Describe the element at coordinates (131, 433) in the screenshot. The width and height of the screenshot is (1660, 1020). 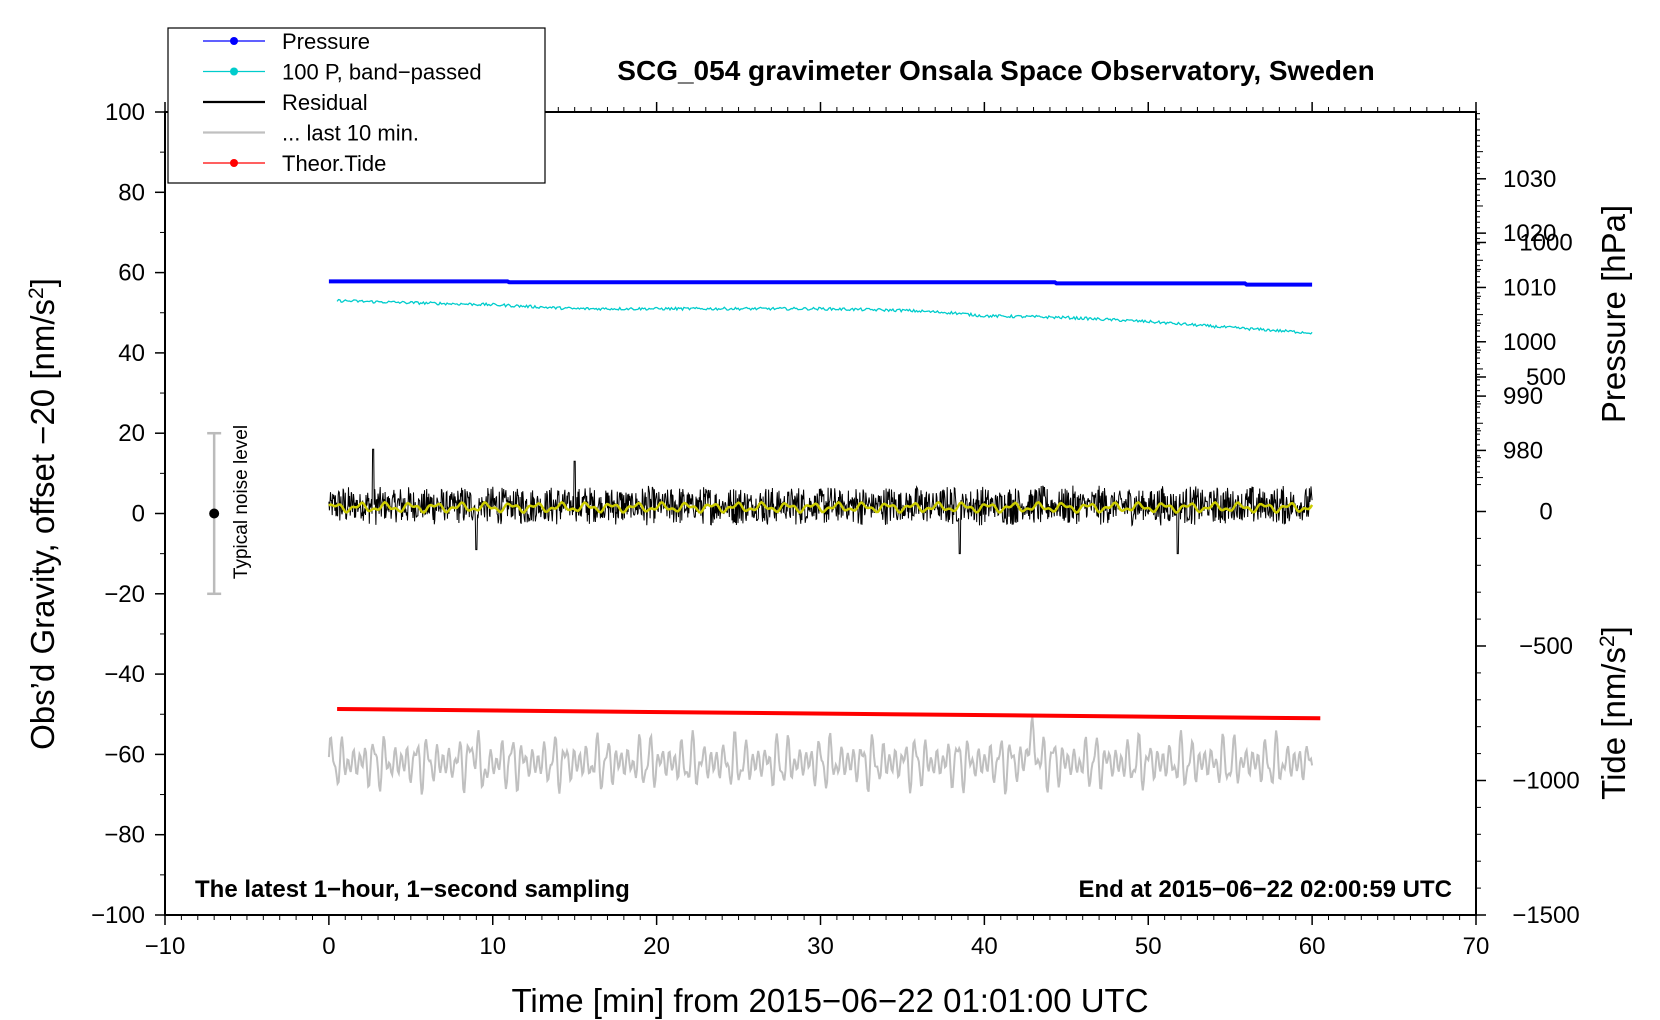
I see `y-tick-label: 20` at that location.